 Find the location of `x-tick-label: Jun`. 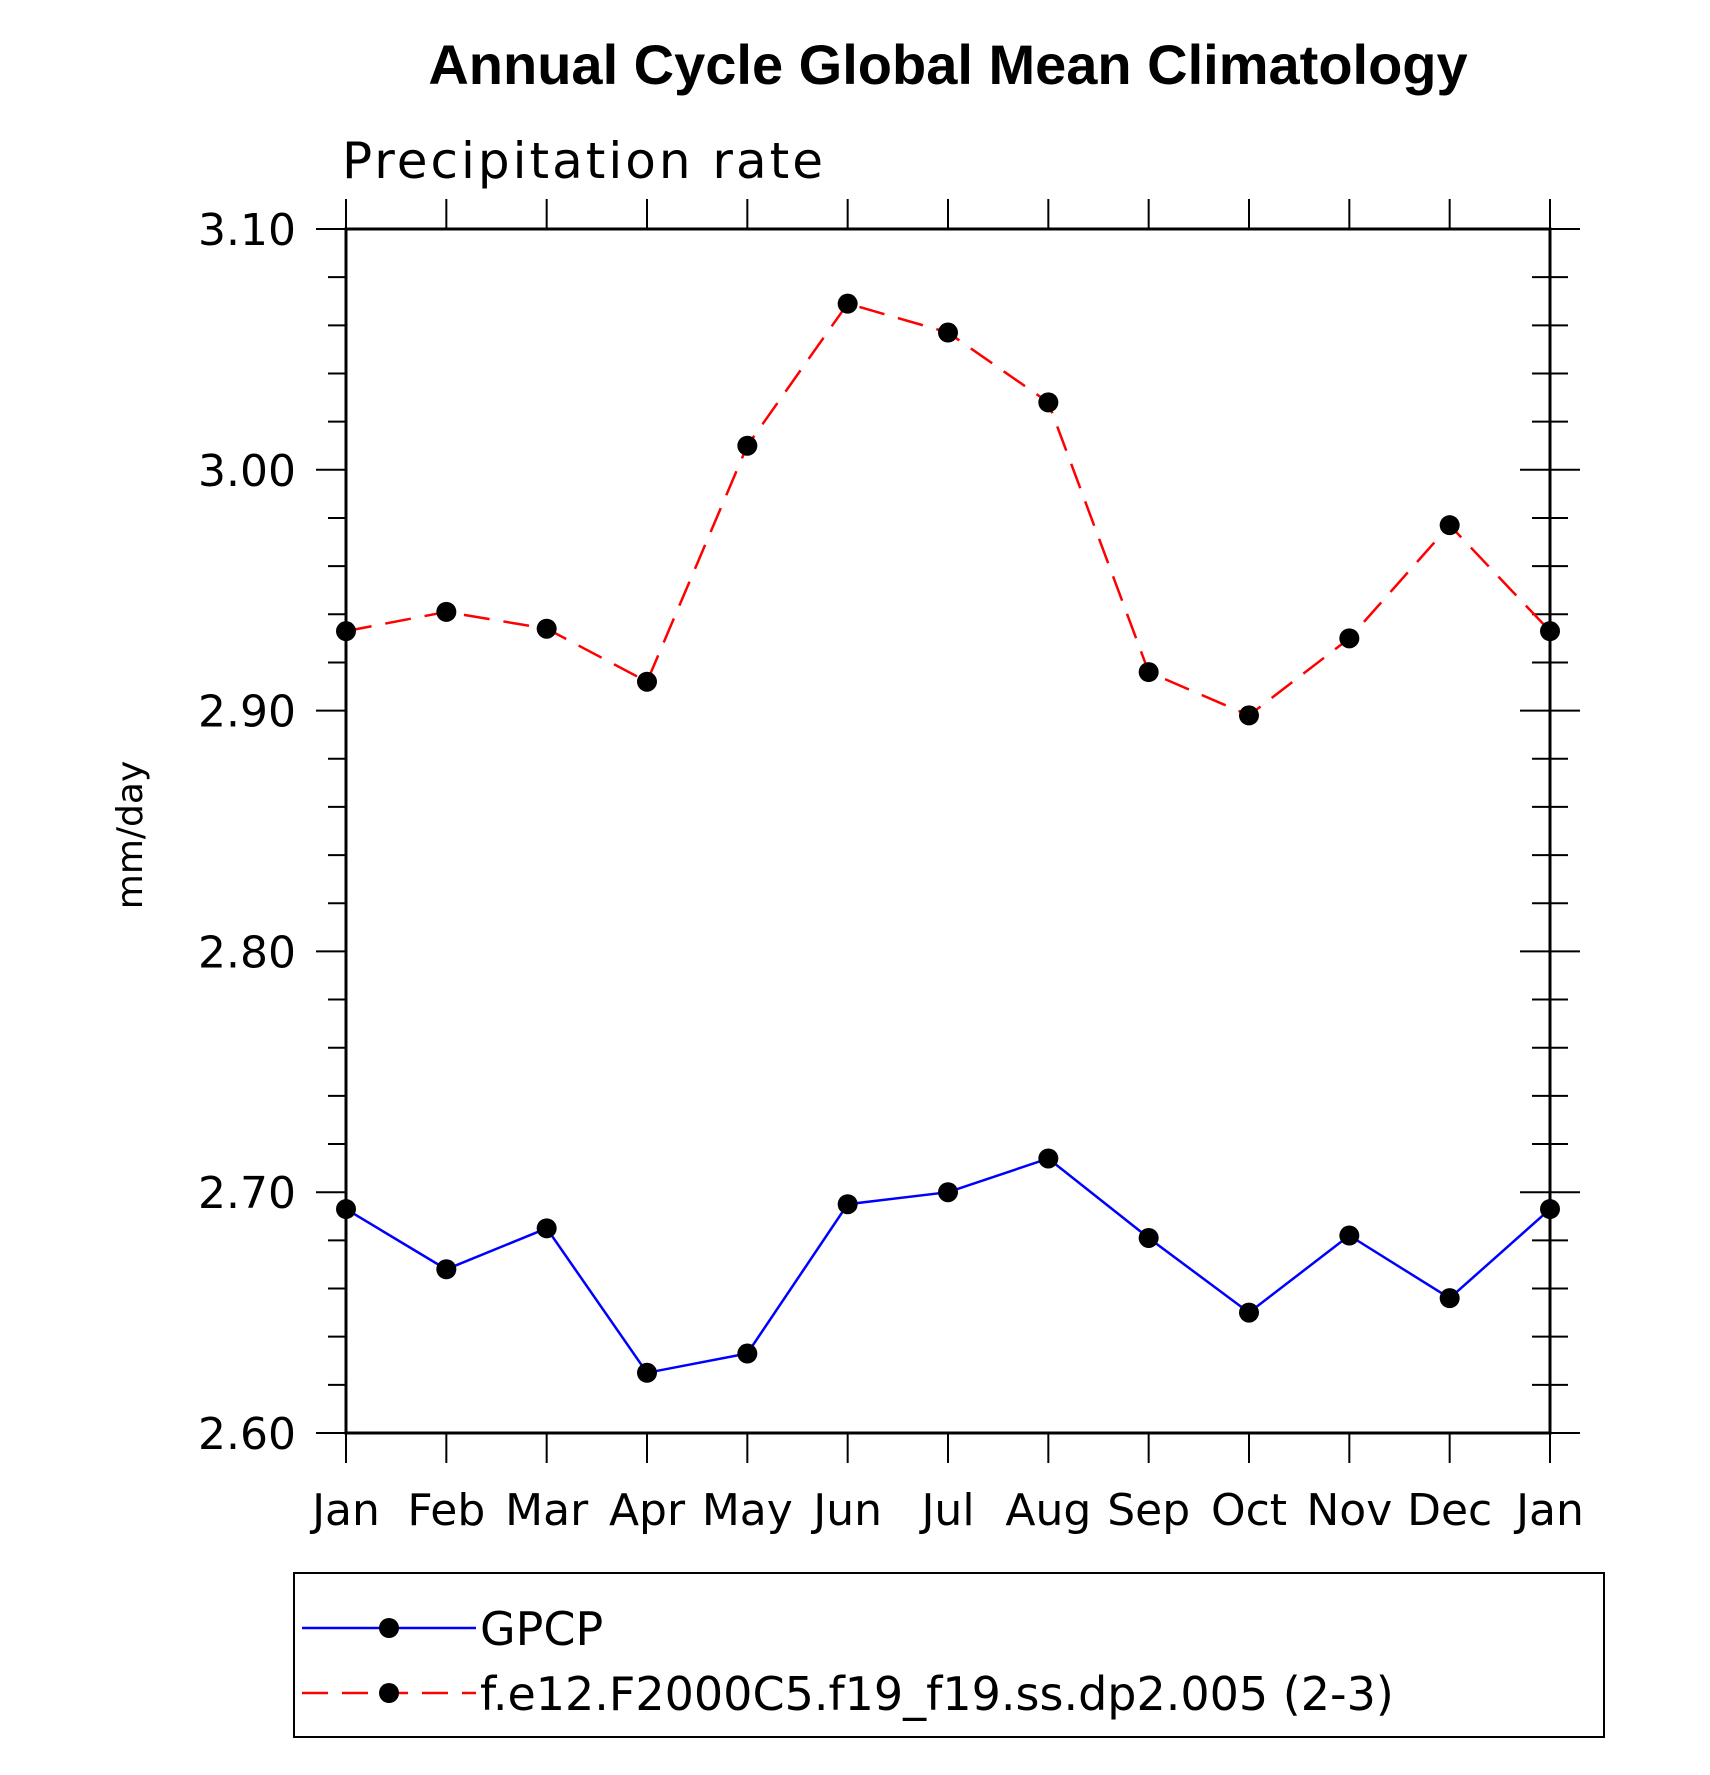

x-tick-label: Jun is located at coordinates (846, 1510).